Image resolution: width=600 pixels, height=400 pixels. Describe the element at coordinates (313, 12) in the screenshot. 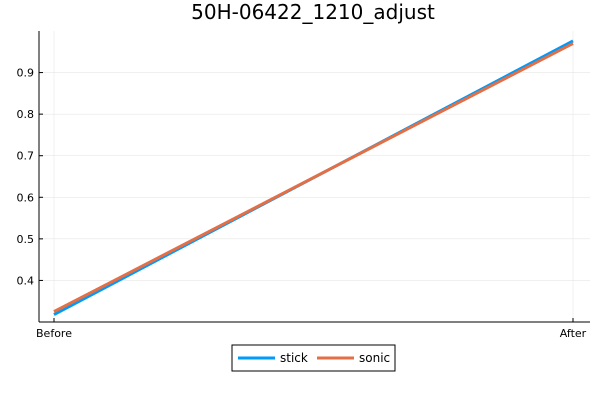

I see `chart-title: 50H-06422_1210_adjust` at that location.